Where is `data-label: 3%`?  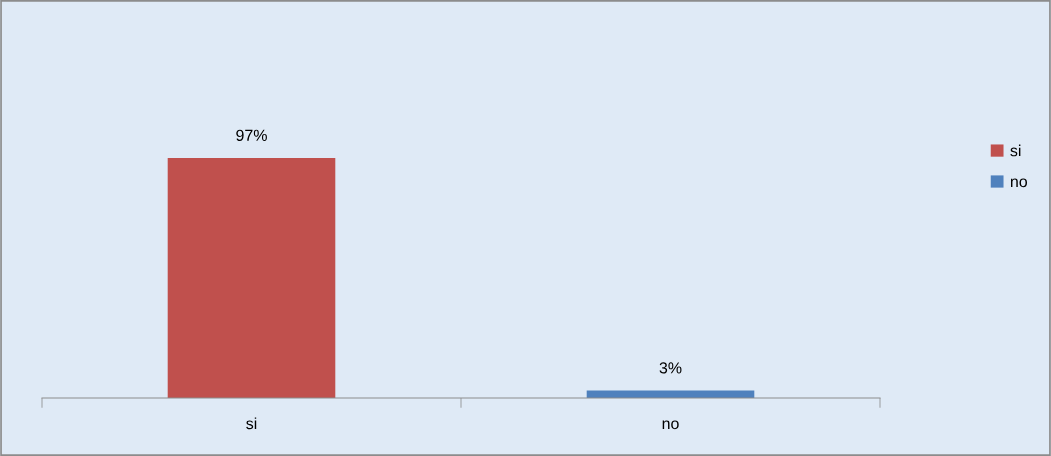
data-label: 3% is located at coordinates (670, 368).